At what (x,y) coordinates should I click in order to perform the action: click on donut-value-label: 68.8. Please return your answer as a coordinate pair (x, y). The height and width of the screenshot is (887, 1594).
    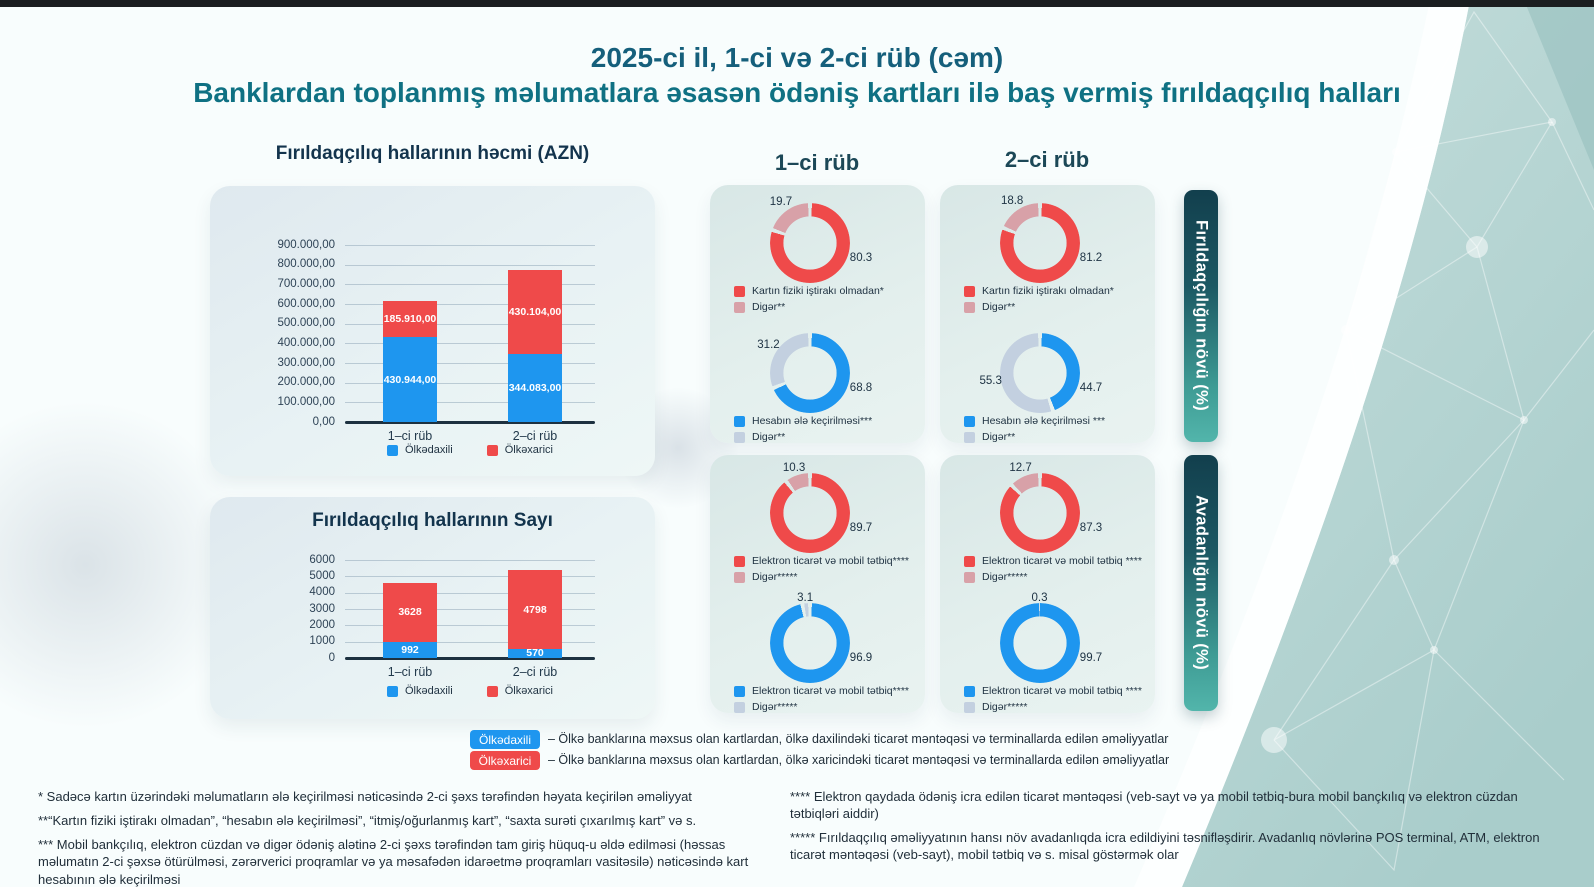
    Looking at the image, I should click on (861, 388).